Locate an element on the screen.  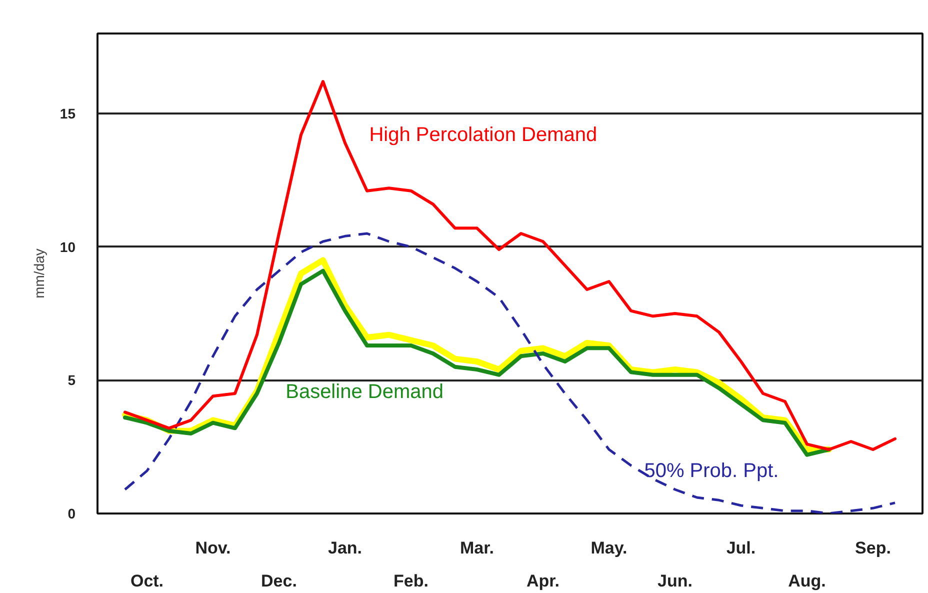
x-tick-label: Nov. is located at coordinates (213, 548).